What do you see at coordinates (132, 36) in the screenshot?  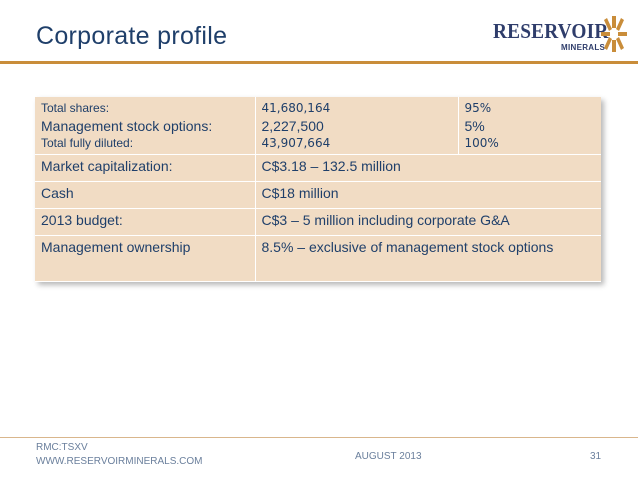 I see `page-title: Corporate profile` at bounding box center [132, 36].